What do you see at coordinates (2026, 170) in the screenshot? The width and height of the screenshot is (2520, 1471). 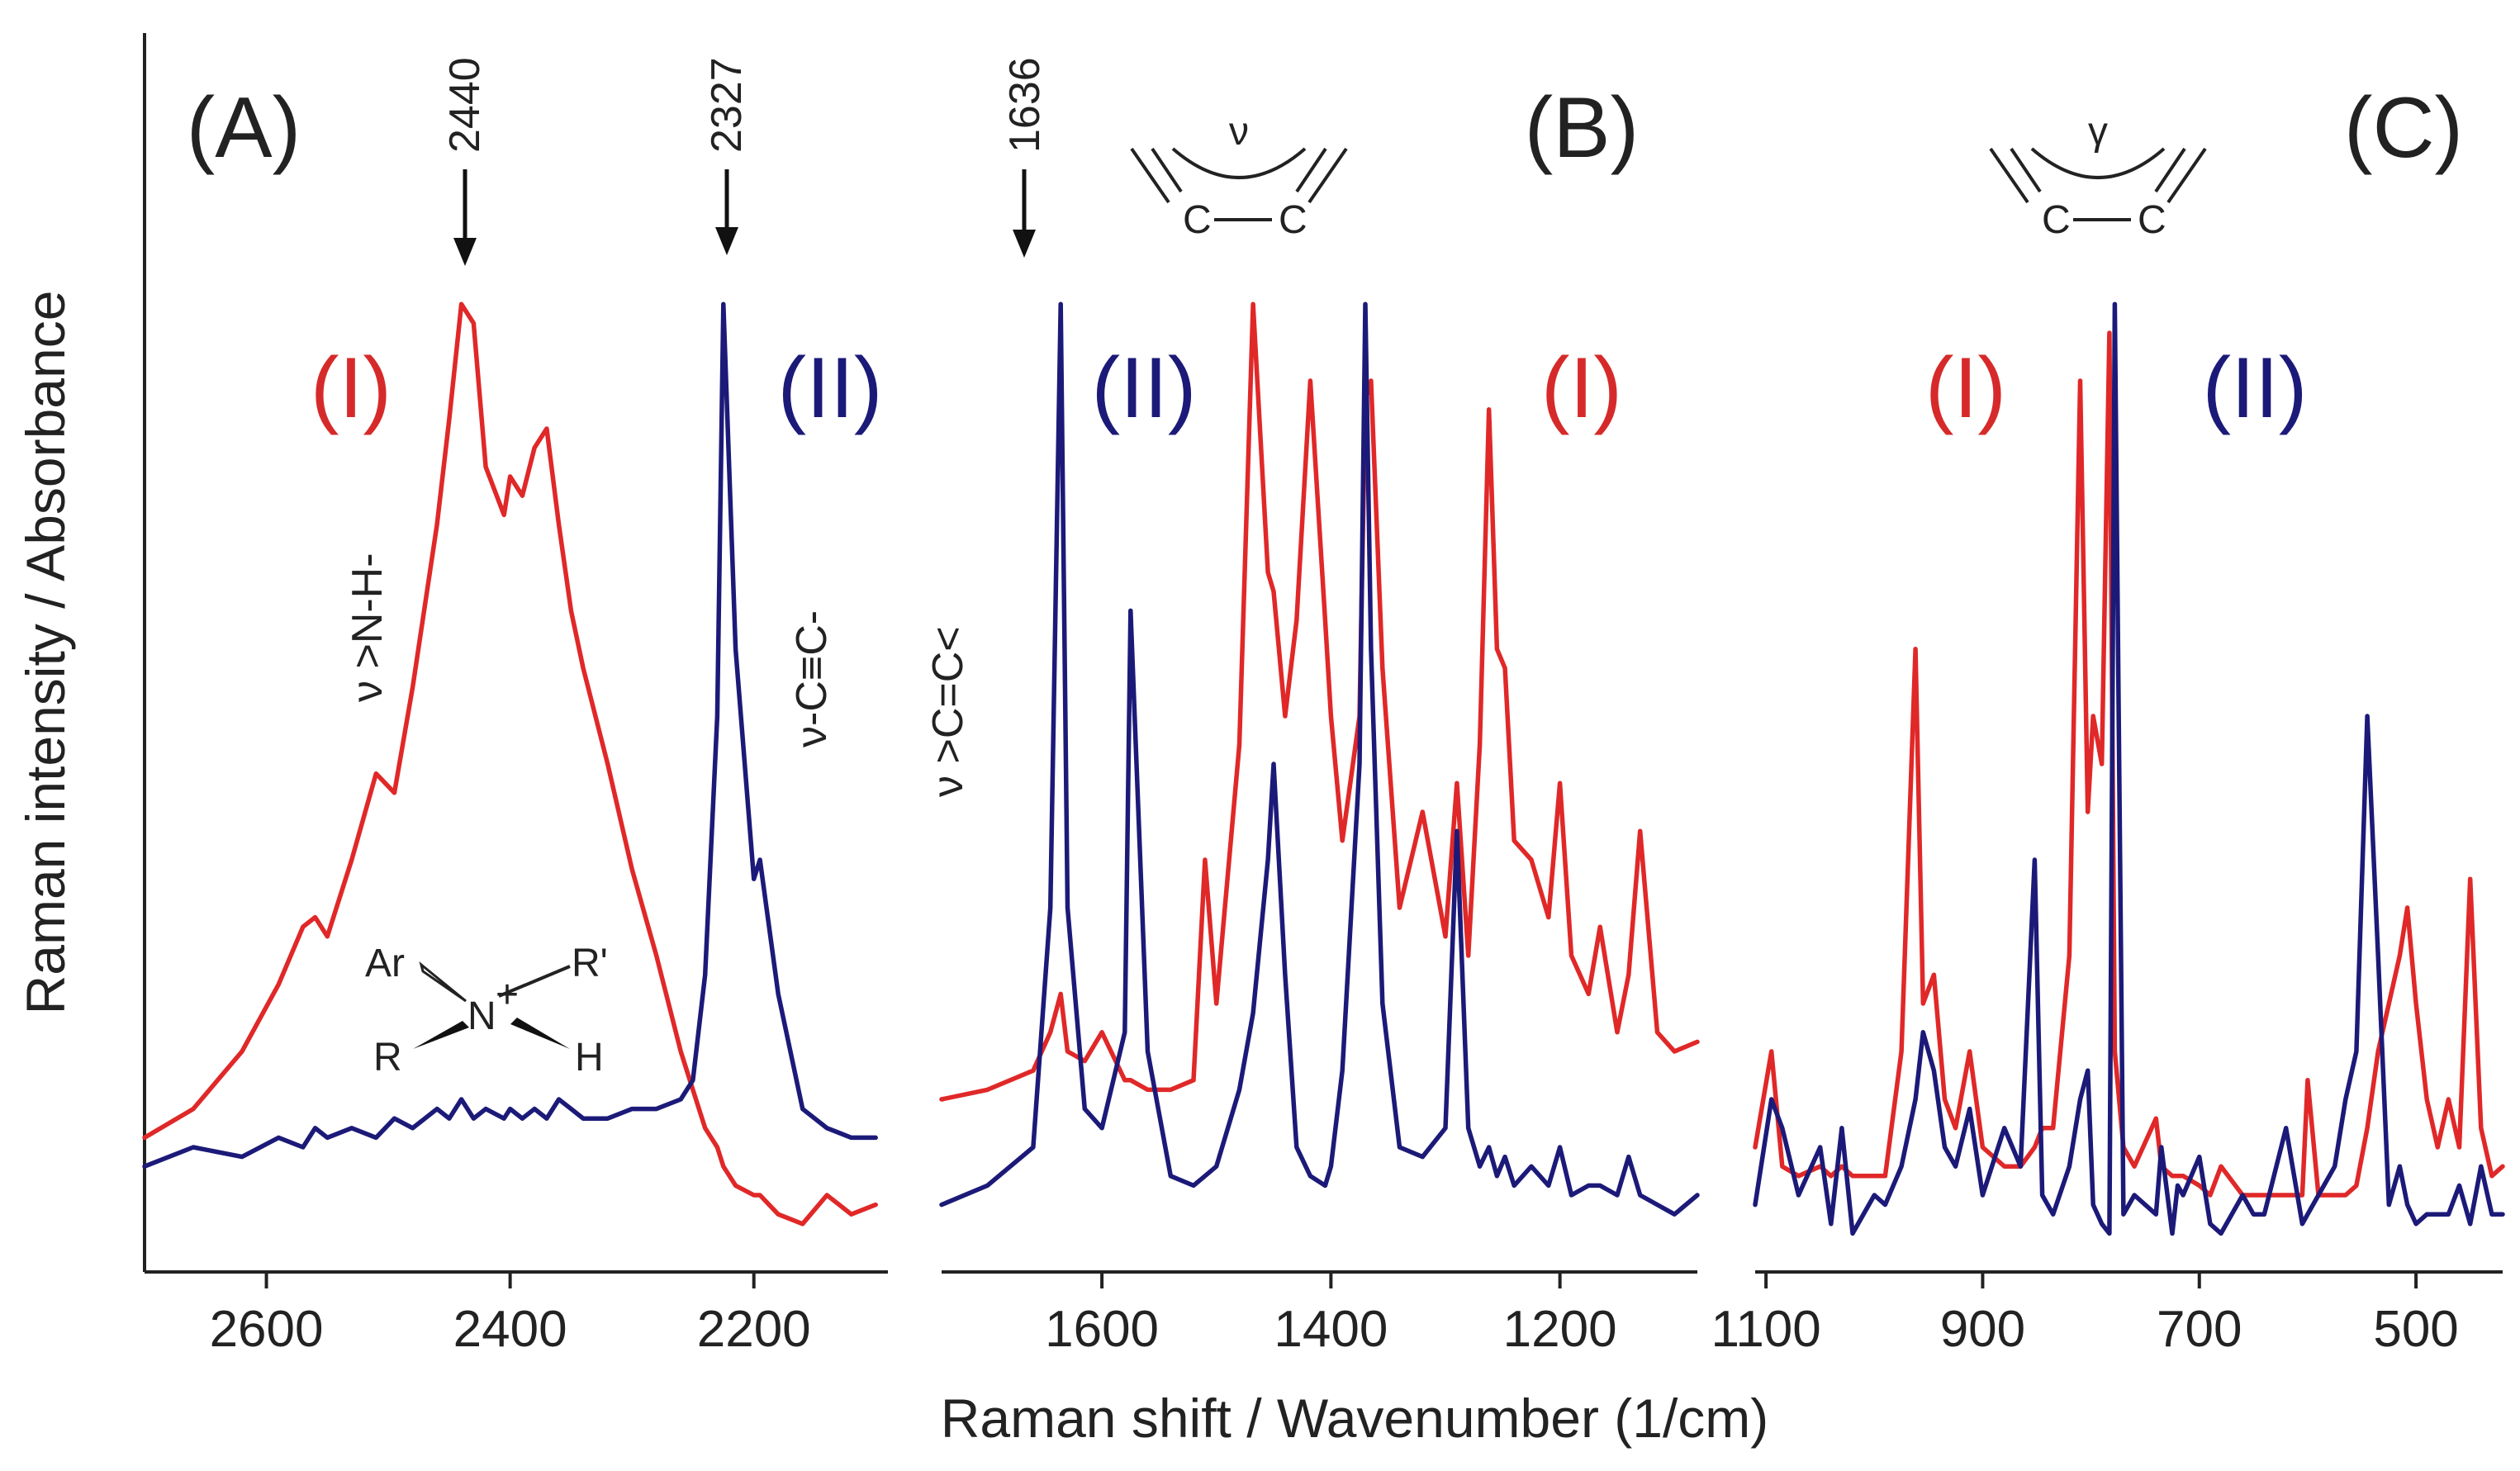 I see `motif-c-bar-left2` at bounding box center [2026, 170].